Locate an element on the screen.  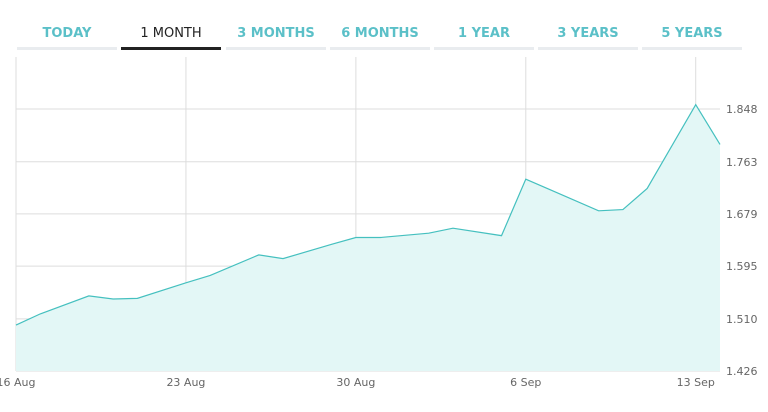
tab-today: TODAY is located at coordinates (67, 26).